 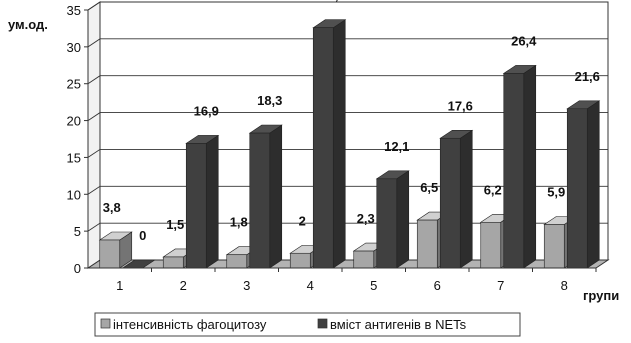 I want to click on y-tick-label: 5, so click(x=77, y=231).